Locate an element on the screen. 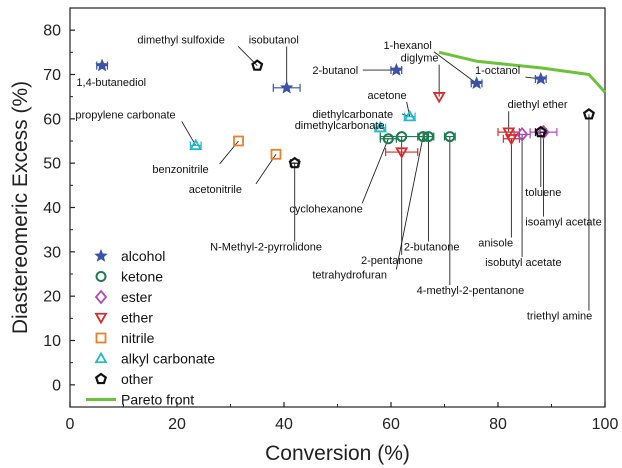 The width and height of the screenshot is (622, 468). legend-label: ketone is located at coordinates (142, 277).